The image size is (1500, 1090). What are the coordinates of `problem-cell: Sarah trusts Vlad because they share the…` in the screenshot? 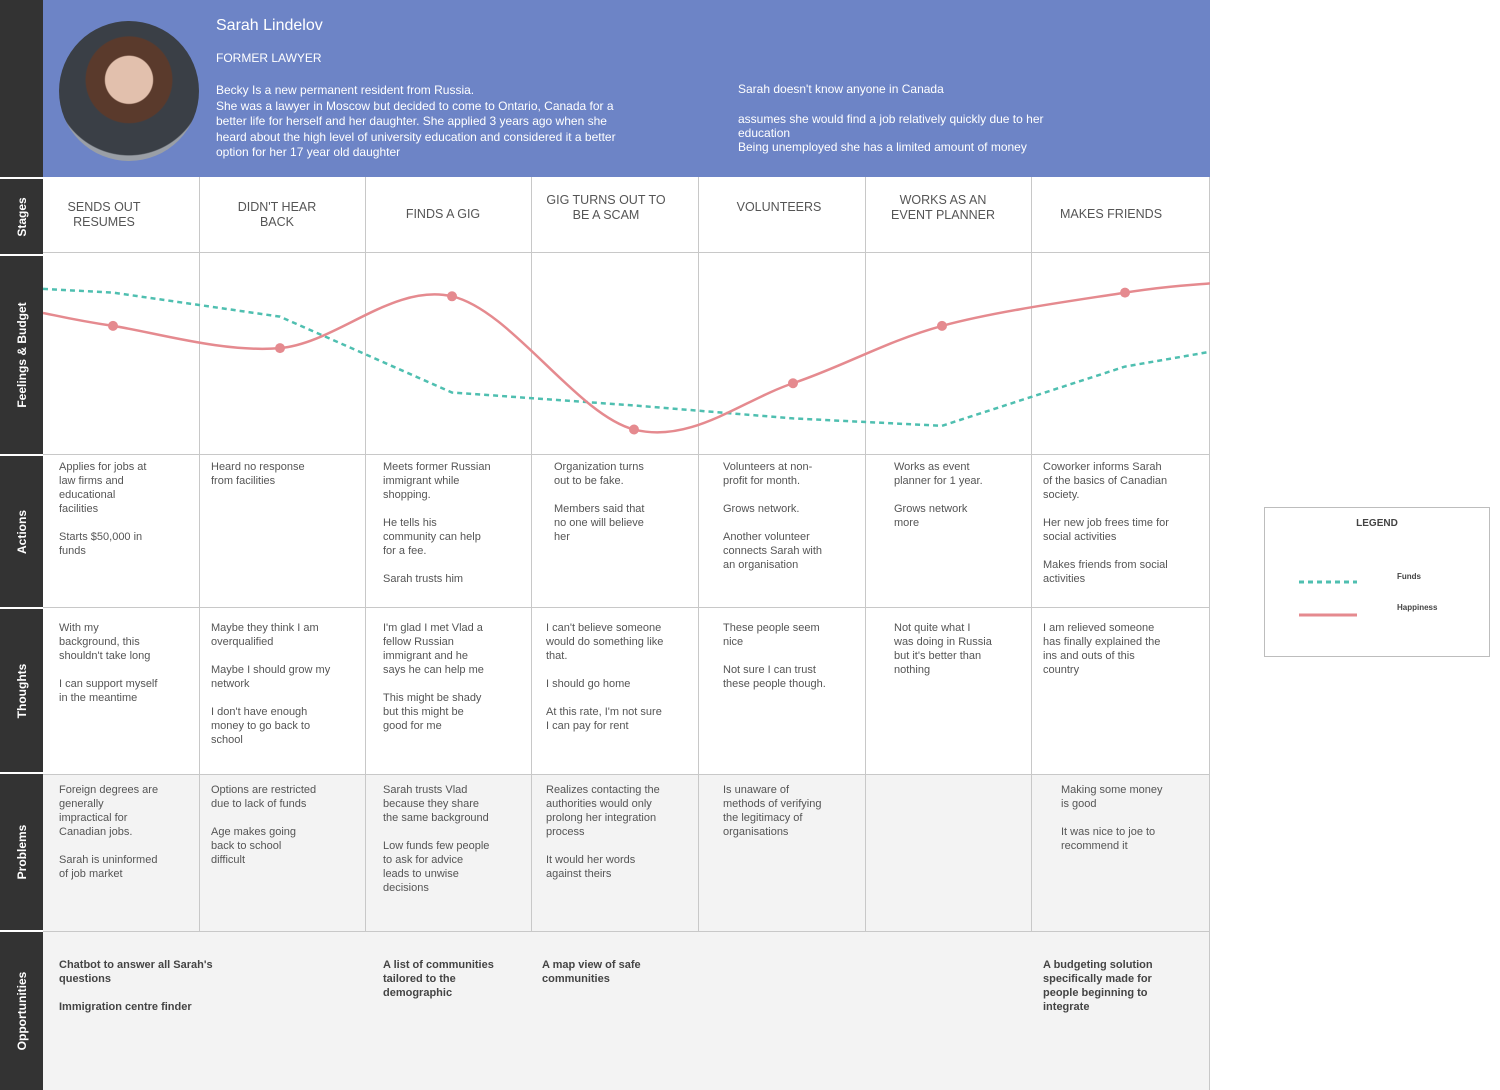 It's located at (436, 839).